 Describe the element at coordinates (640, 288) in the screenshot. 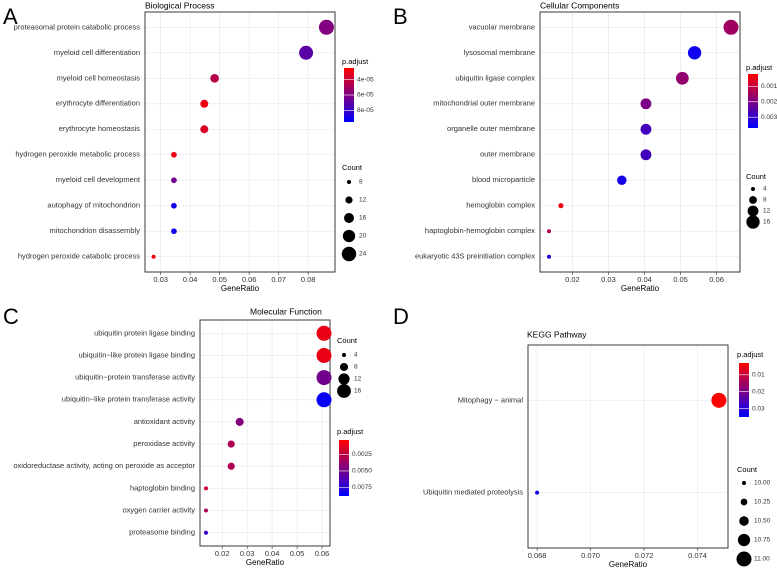

I see `x-axis-title: GeneRatio` at that location.